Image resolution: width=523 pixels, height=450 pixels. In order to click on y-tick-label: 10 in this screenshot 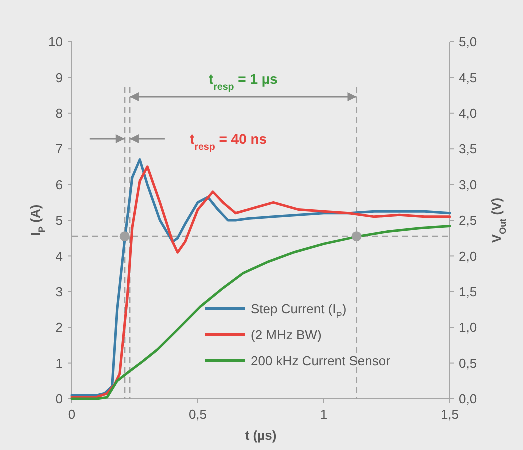, I will do `click(55, 42)`.